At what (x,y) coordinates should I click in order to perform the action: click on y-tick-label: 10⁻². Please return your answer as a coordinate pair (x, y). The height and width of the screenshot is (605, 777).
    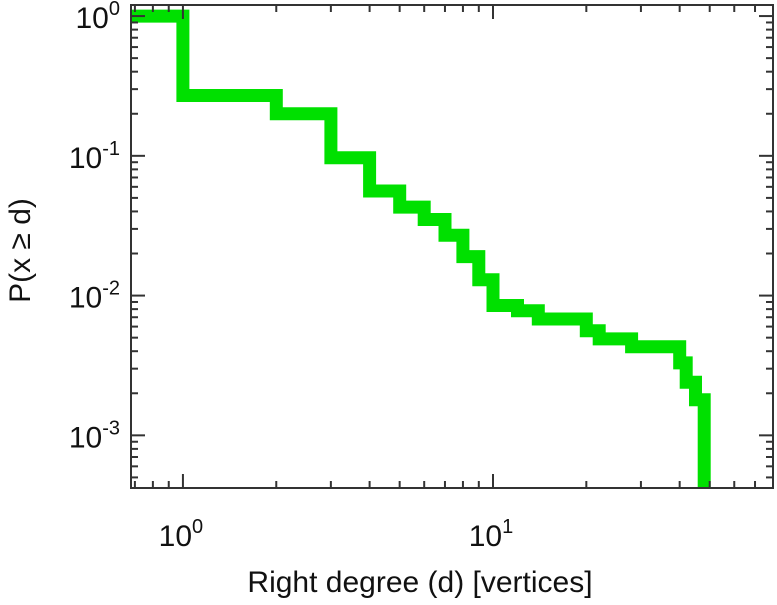
    Looking at the image, I should click on (94, 296).